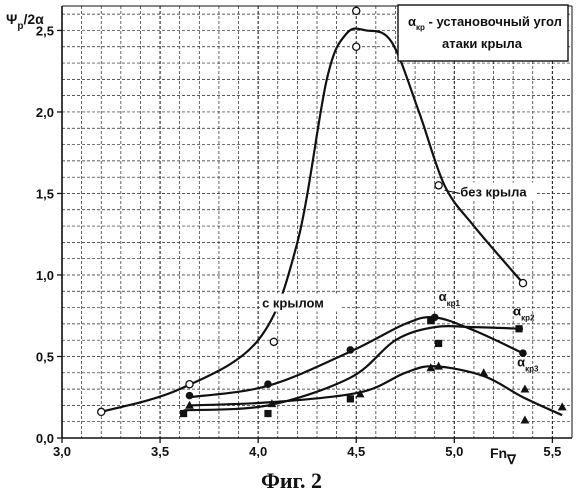 This screenshot has width=583, height=500. What do you see at coordinates (45, 438) in the screenshot?
I see `y-tick-label: 0,0` at bounding box center [45, 438].